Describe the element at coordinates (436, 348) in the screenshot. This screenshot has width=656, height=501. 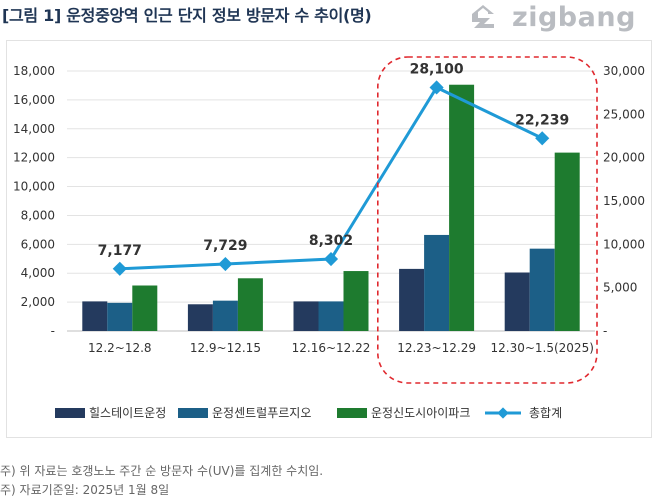
I see `x-tick-label: 12.23~12.29` at that location.